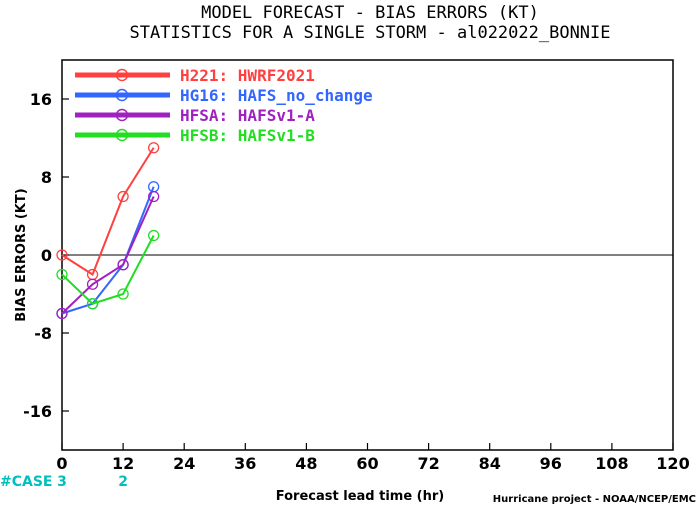 The height and width of the screenshot is (506, 700). I want to click on legend-label-3: HFSA: HAFSv1-A, so click(247, 115).